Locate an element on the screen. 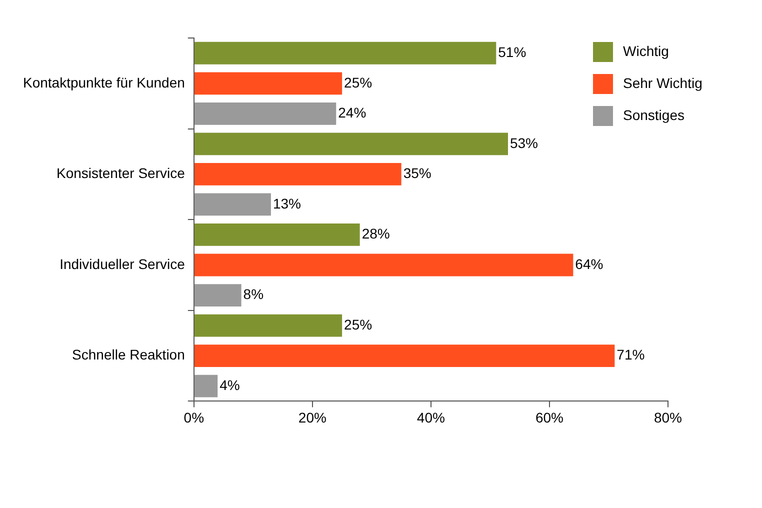 This screenshot has height=508, width=762. data-label: 64% is located at coordinates (589, 264).